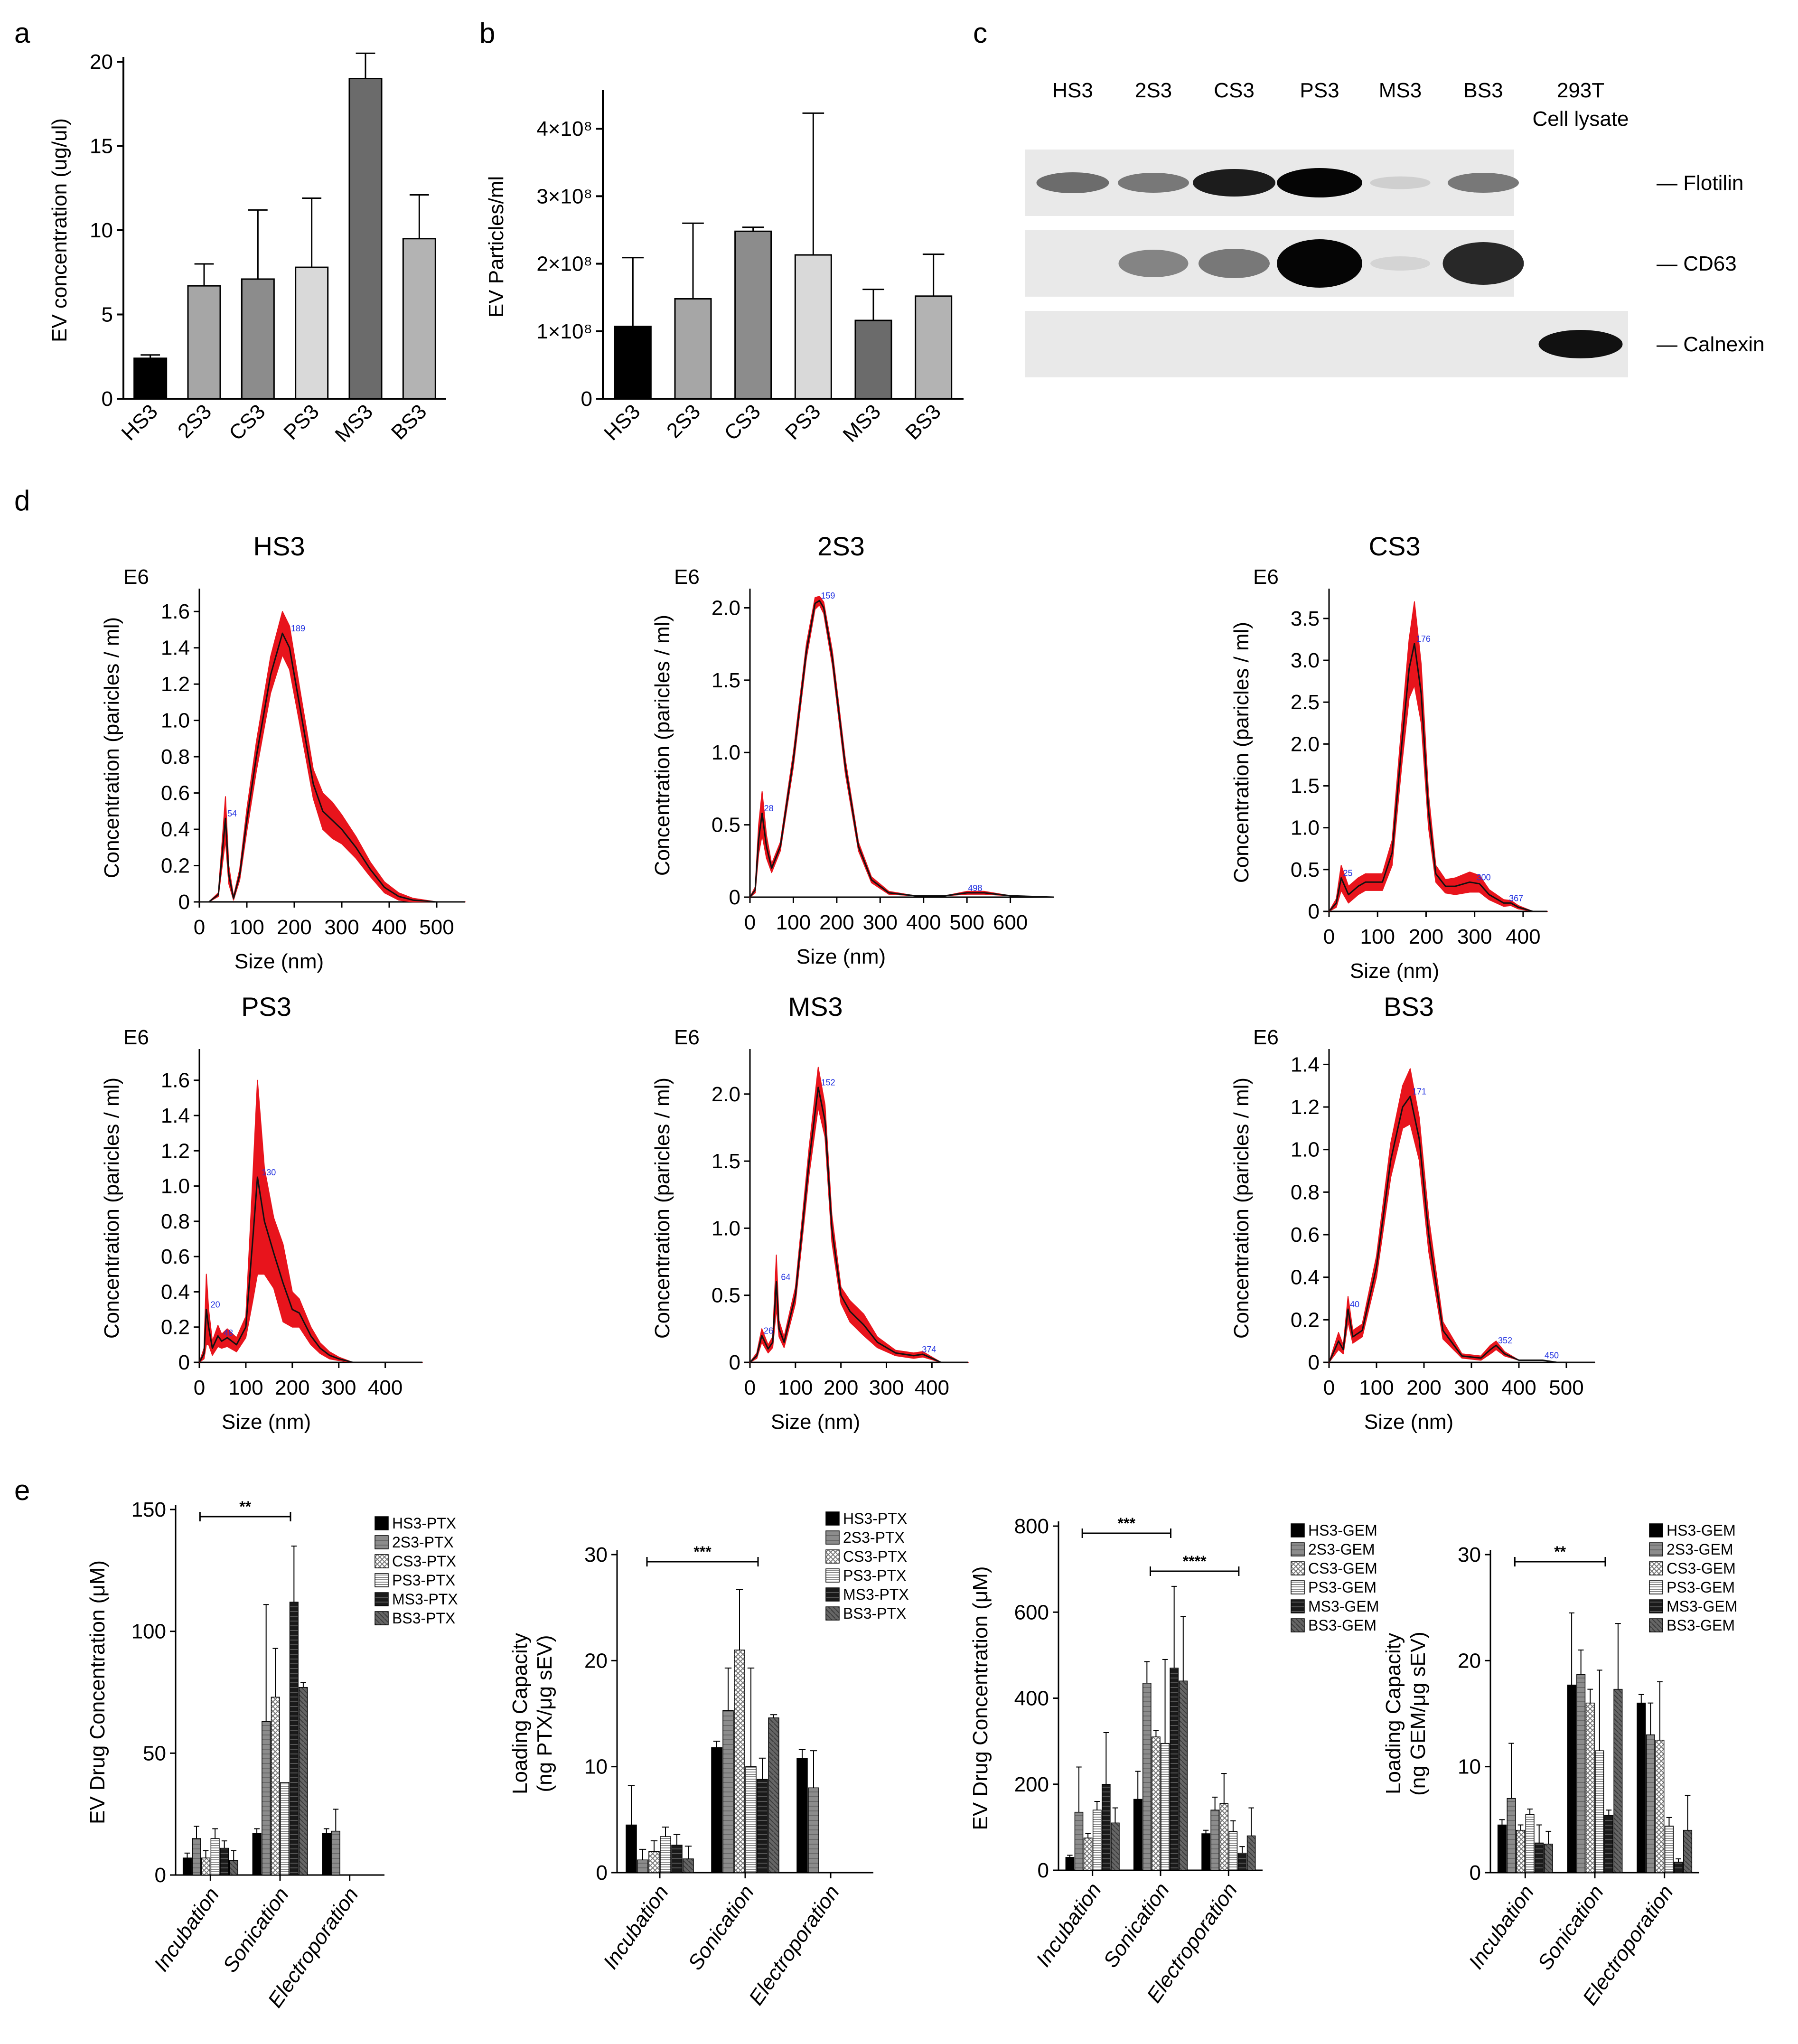 Image resolution: width=1798 pixels, height=2044 pixels. I want to click on legend-label: CS3-PTX, so click(875, 1556).